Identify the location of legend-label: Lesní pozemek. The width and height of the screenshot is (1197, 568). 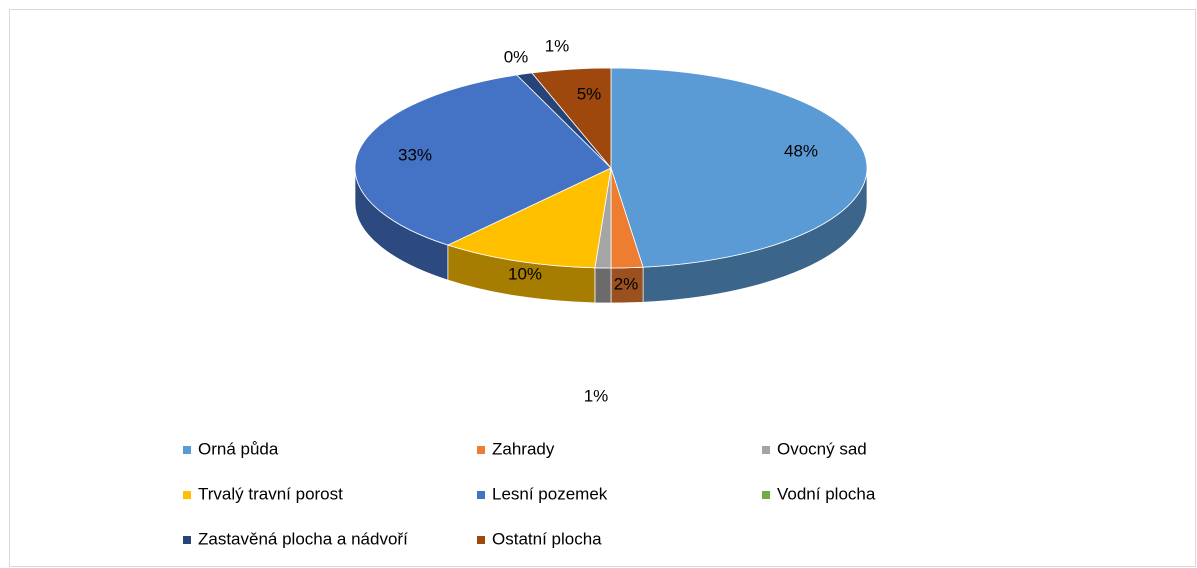
(550, 493).